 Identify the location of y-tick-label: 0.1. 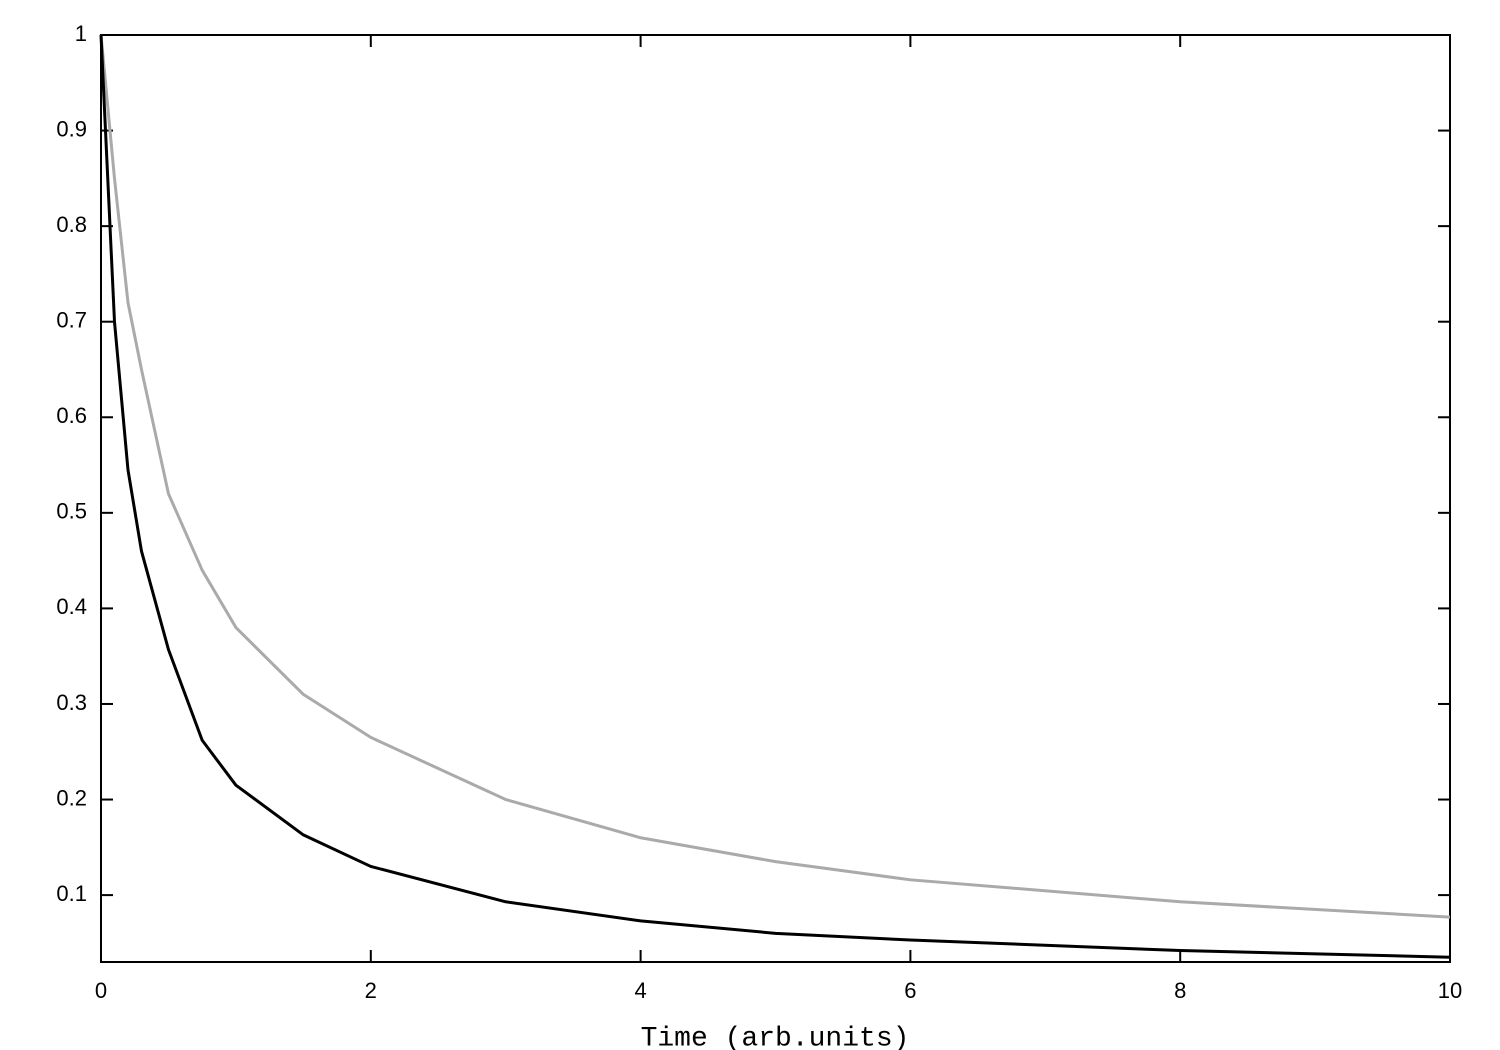
(71, 893).